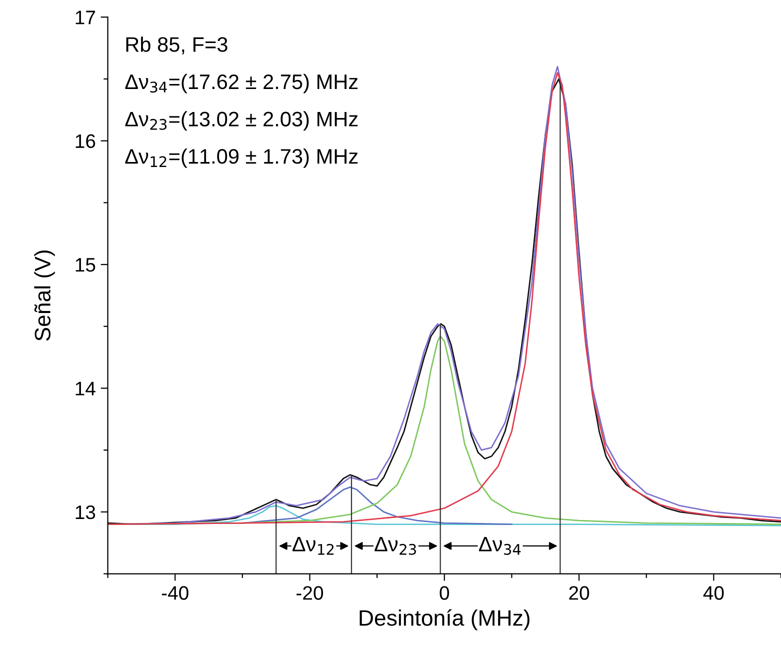  I want to click on annotation: Δν$_{12}$=(11.09 ± 1.73) MHz, so click(241, 158).